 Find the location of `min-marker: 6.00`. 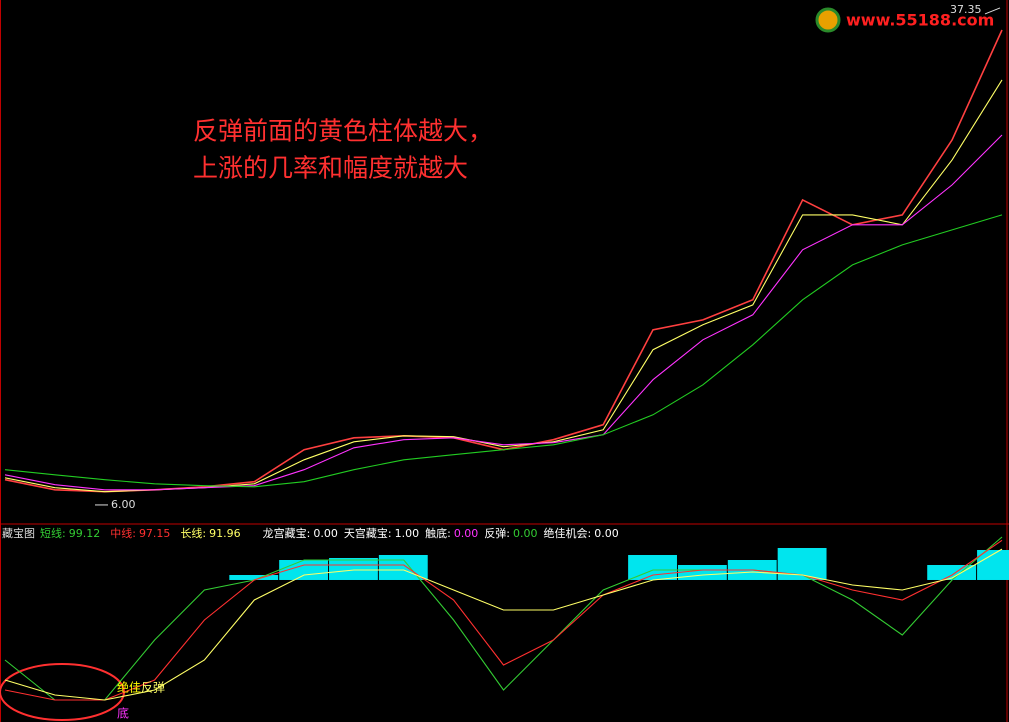

min-marker: 6.00 is located at coordinates (123, 504).